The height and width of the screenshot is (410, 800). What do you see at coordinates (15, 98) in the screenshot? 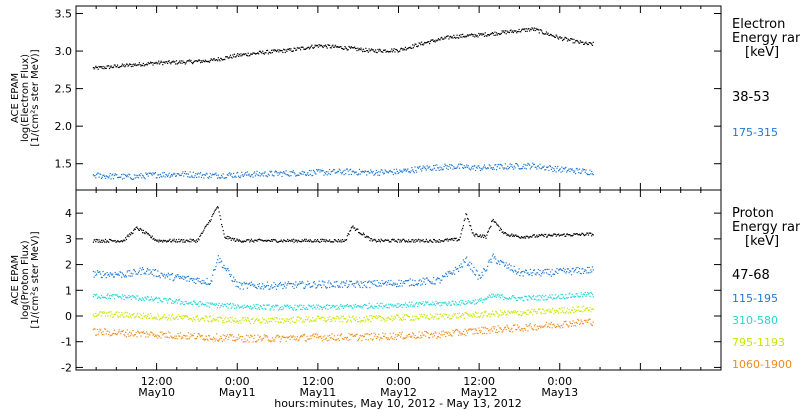
I see `electron-ylabel-line1: ACE EPAM` at bounding box center [15, 98].